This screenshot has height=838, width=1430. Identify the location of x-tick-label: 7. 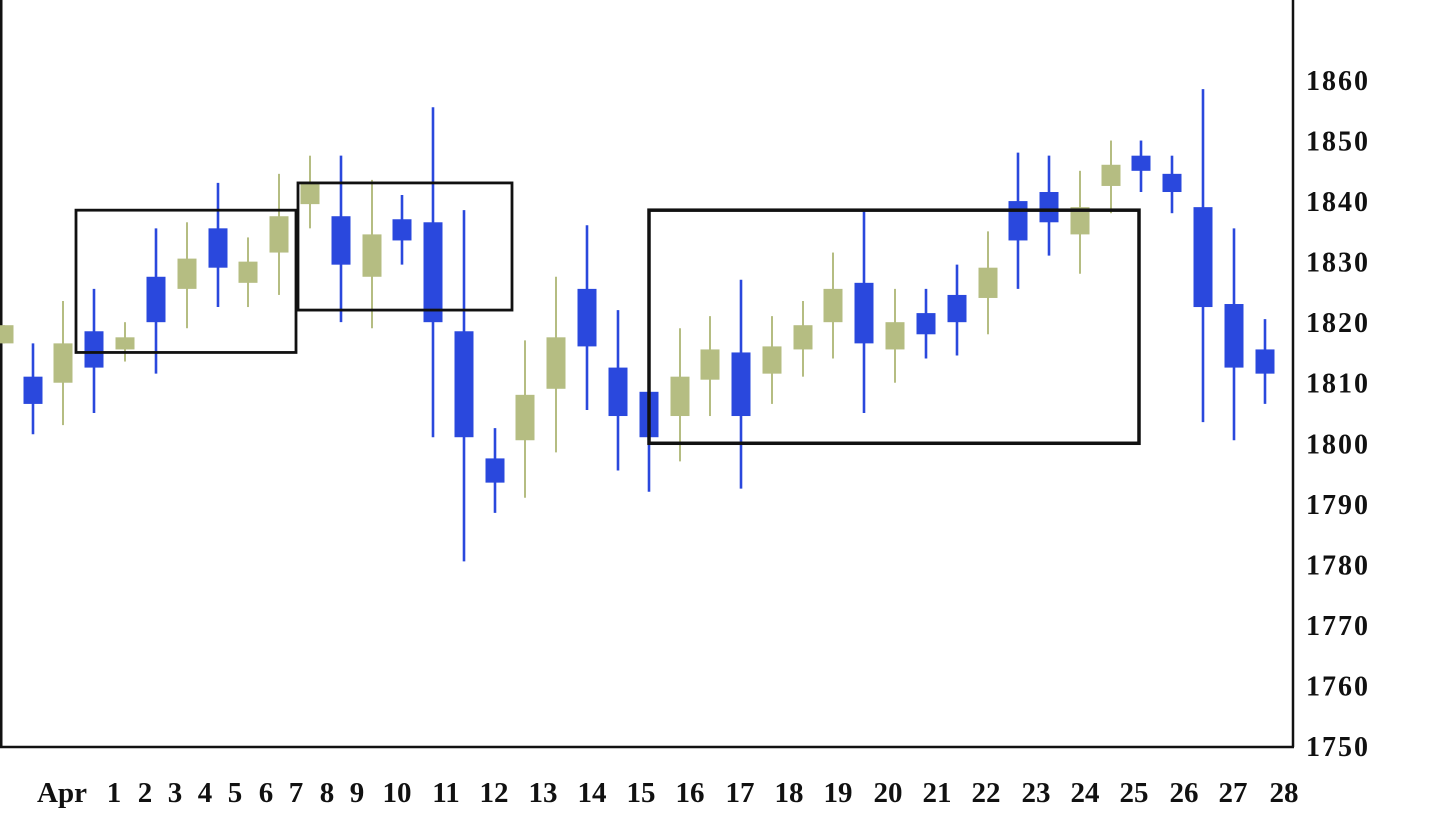
(296, 793).